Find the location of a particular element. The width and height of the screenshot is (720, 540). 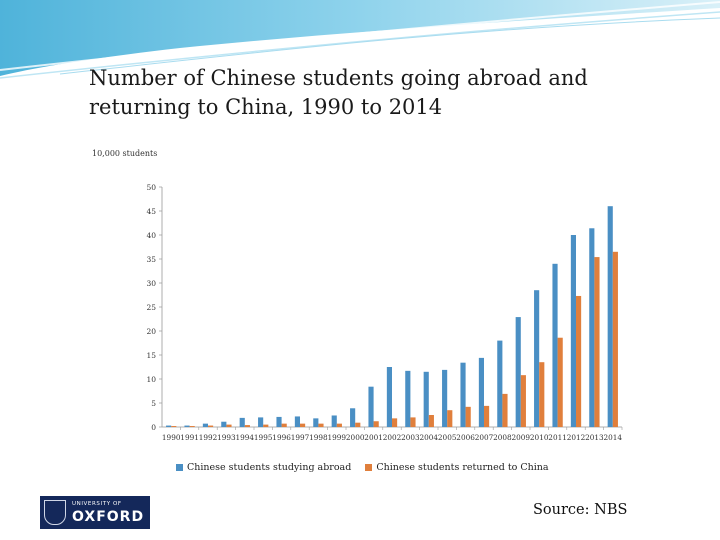

x-tick-label: 2003 is located at coordinates (410, 437).